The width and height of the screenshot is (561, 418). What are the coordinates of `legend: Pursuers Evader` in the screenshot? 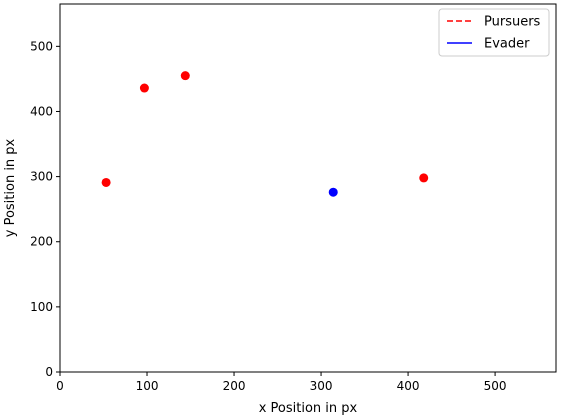 It's located at (494, 32).